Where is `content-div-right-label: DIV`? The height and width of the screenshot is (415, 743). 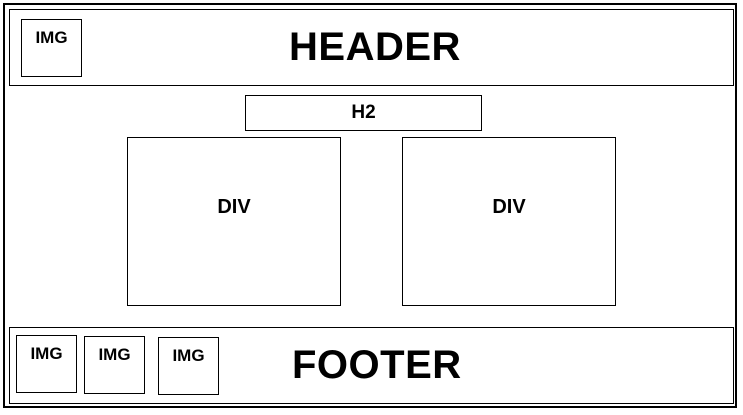 content-div-right-label: DIV is located at coordinates (509, 207).